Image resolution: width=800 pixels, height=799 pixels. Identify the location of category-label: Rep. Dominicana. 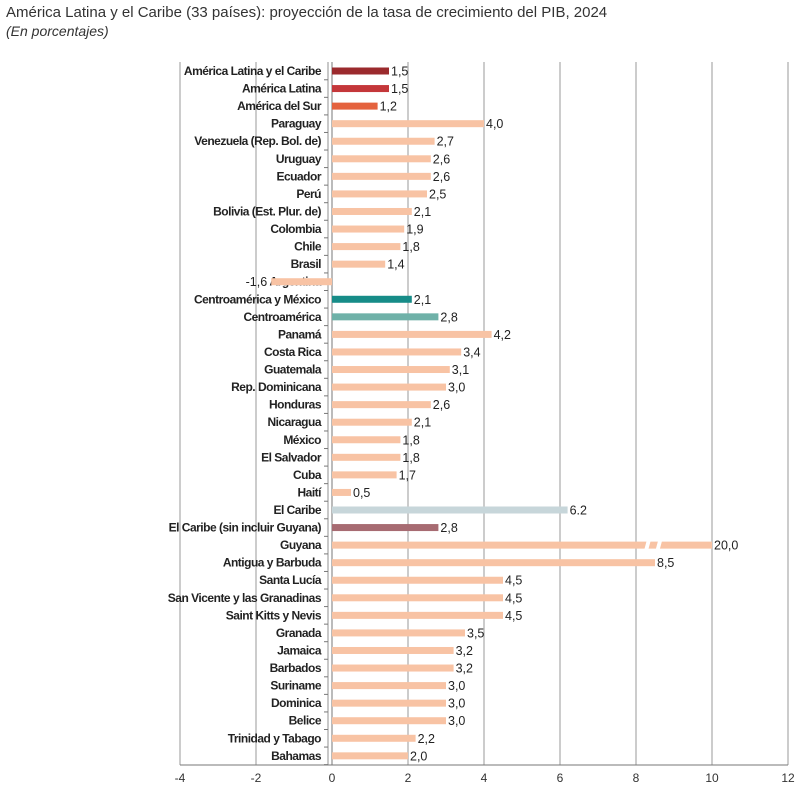
(276, 387).